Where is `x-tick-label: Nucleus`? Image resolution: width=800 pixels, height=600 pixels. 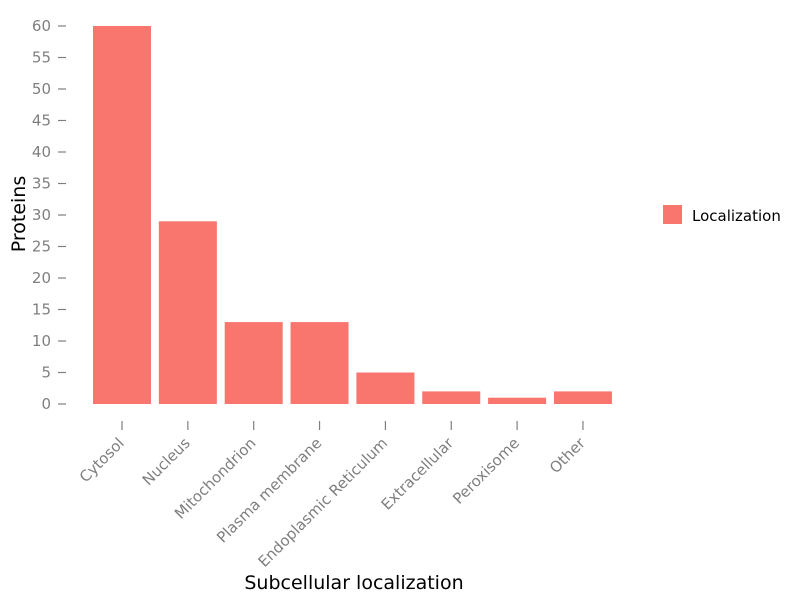
x-tick-label: Nucleus is located at coordinates (166, 461).